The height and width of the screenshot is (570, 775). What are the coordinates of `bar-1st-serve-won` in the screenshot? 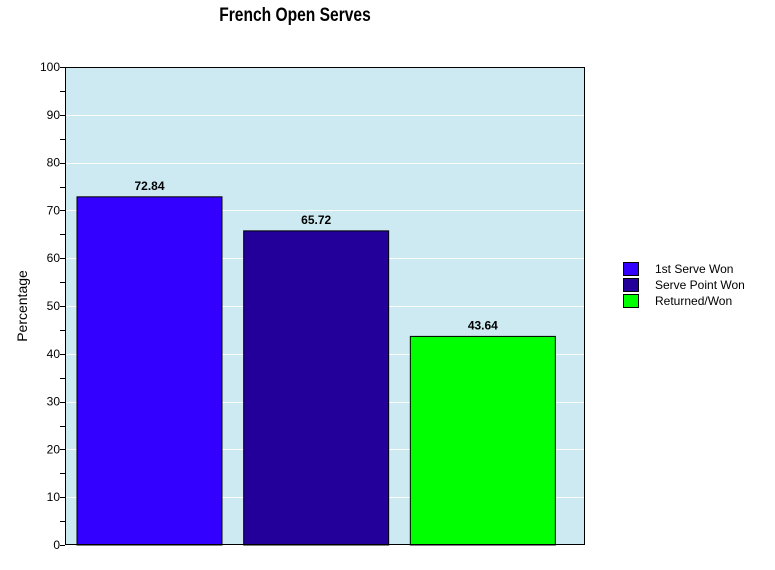 It's located at (149, 371).